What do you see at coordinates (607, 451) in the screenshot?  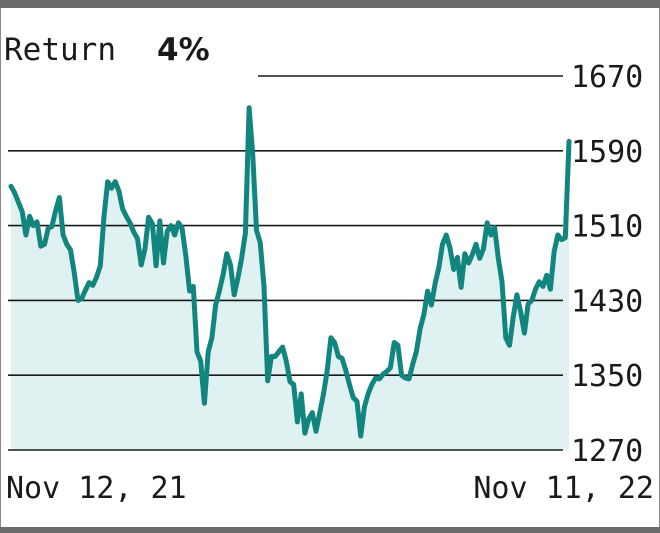 I see `y-tick-label: 1270` at bounding box center [607, 451].